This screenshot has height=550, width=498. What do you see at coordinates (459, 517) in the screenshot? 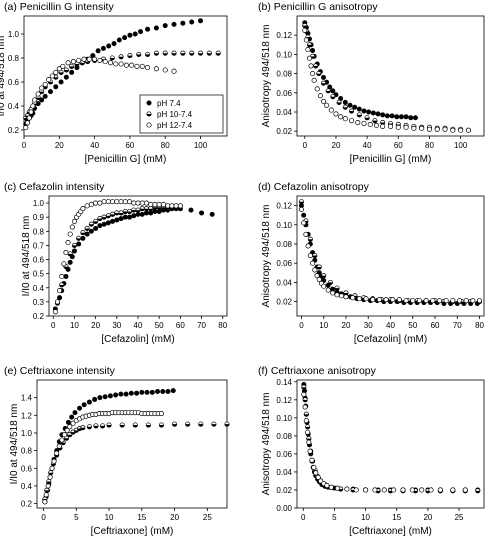
I see `x-tick-label: 25` at bounding box center [459, 517].